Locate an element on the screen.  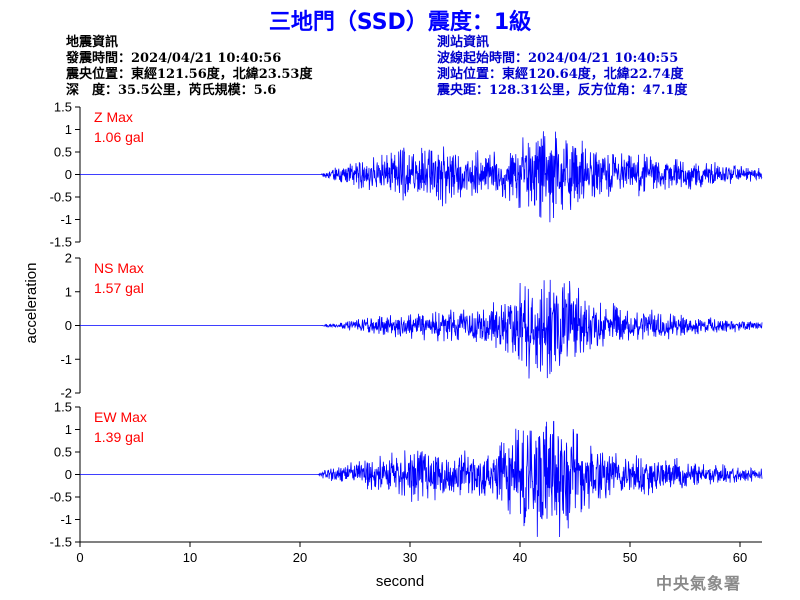
origin-time: 發震時間：2024/04/21 10:40:56 is located at coordinates (174, 58).